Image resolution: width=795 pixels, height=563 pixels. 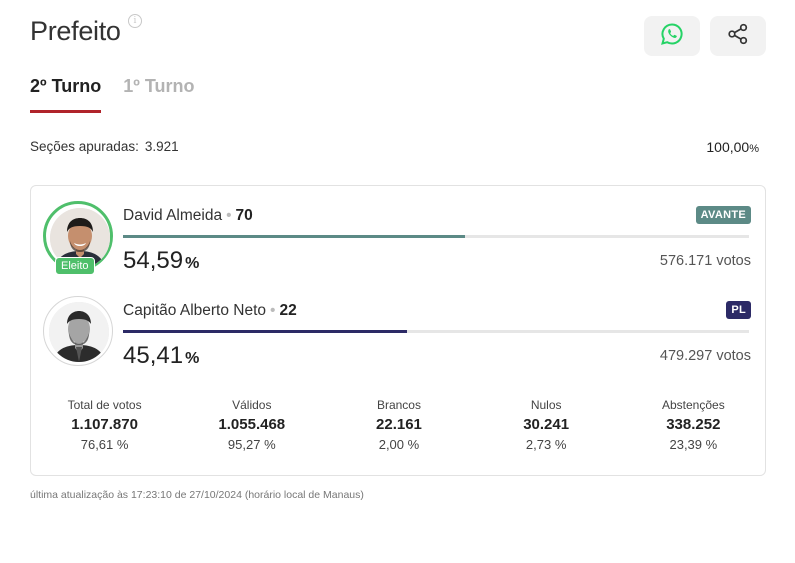 I want to click on stat-label: Abstenções, so click(x=693, y=405).